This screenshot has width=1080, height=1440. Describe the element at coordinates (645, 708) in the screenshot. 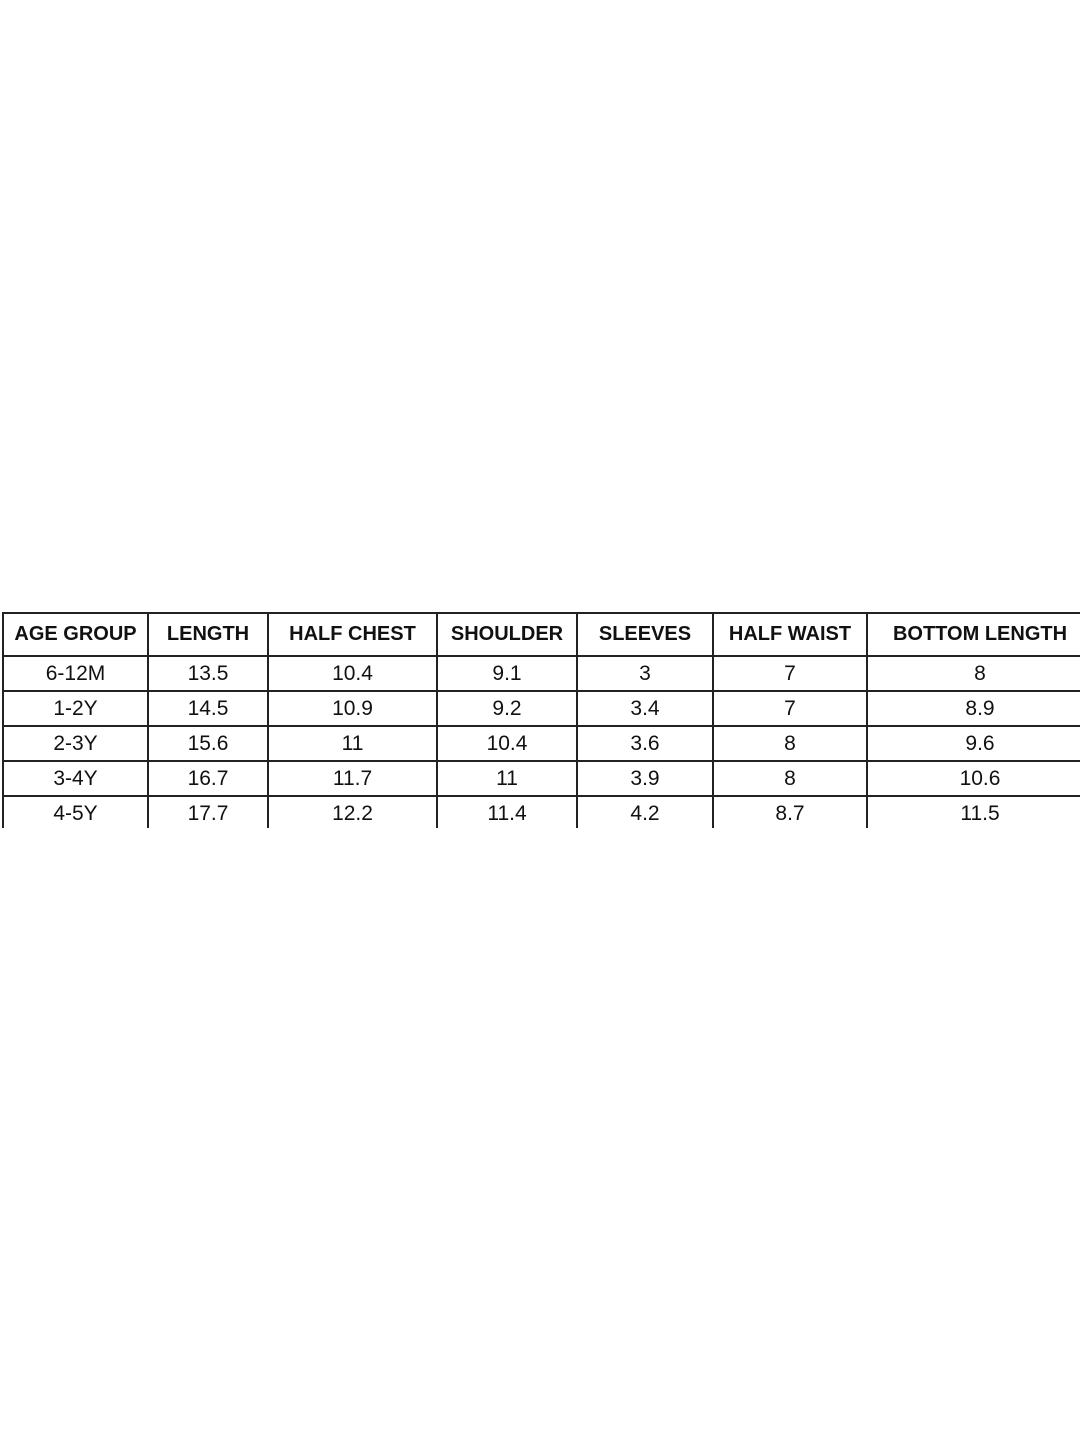

I see `table-cell: 3.4` at that location.